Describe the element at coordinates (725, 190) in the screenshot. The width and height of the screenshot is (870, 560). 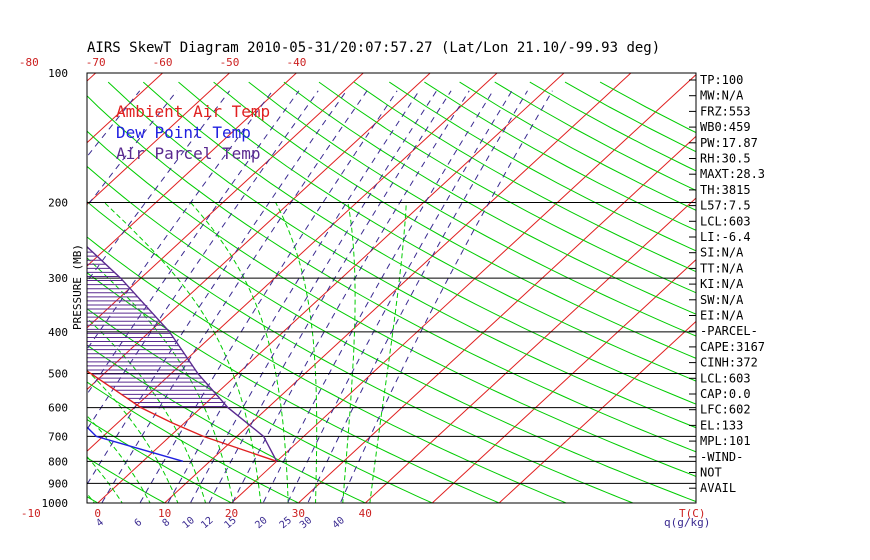
I see `stats-line: TH:3815` at that location.